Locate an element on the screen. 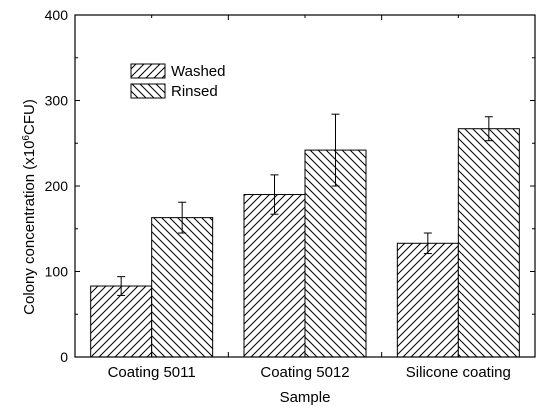 The image size is (550, 414). legend-swatch-rinsed is located at coordinates (148, 91).